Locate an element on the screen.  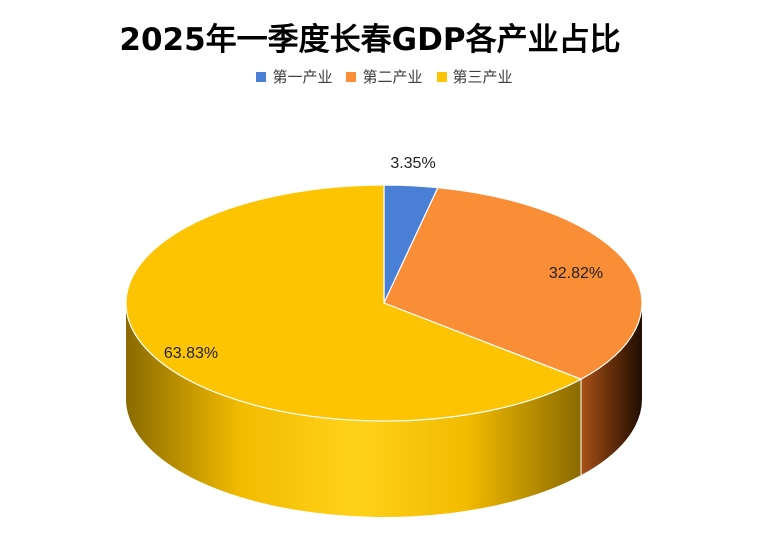
data-label: 32.82% is located at coordinates (576, 273).